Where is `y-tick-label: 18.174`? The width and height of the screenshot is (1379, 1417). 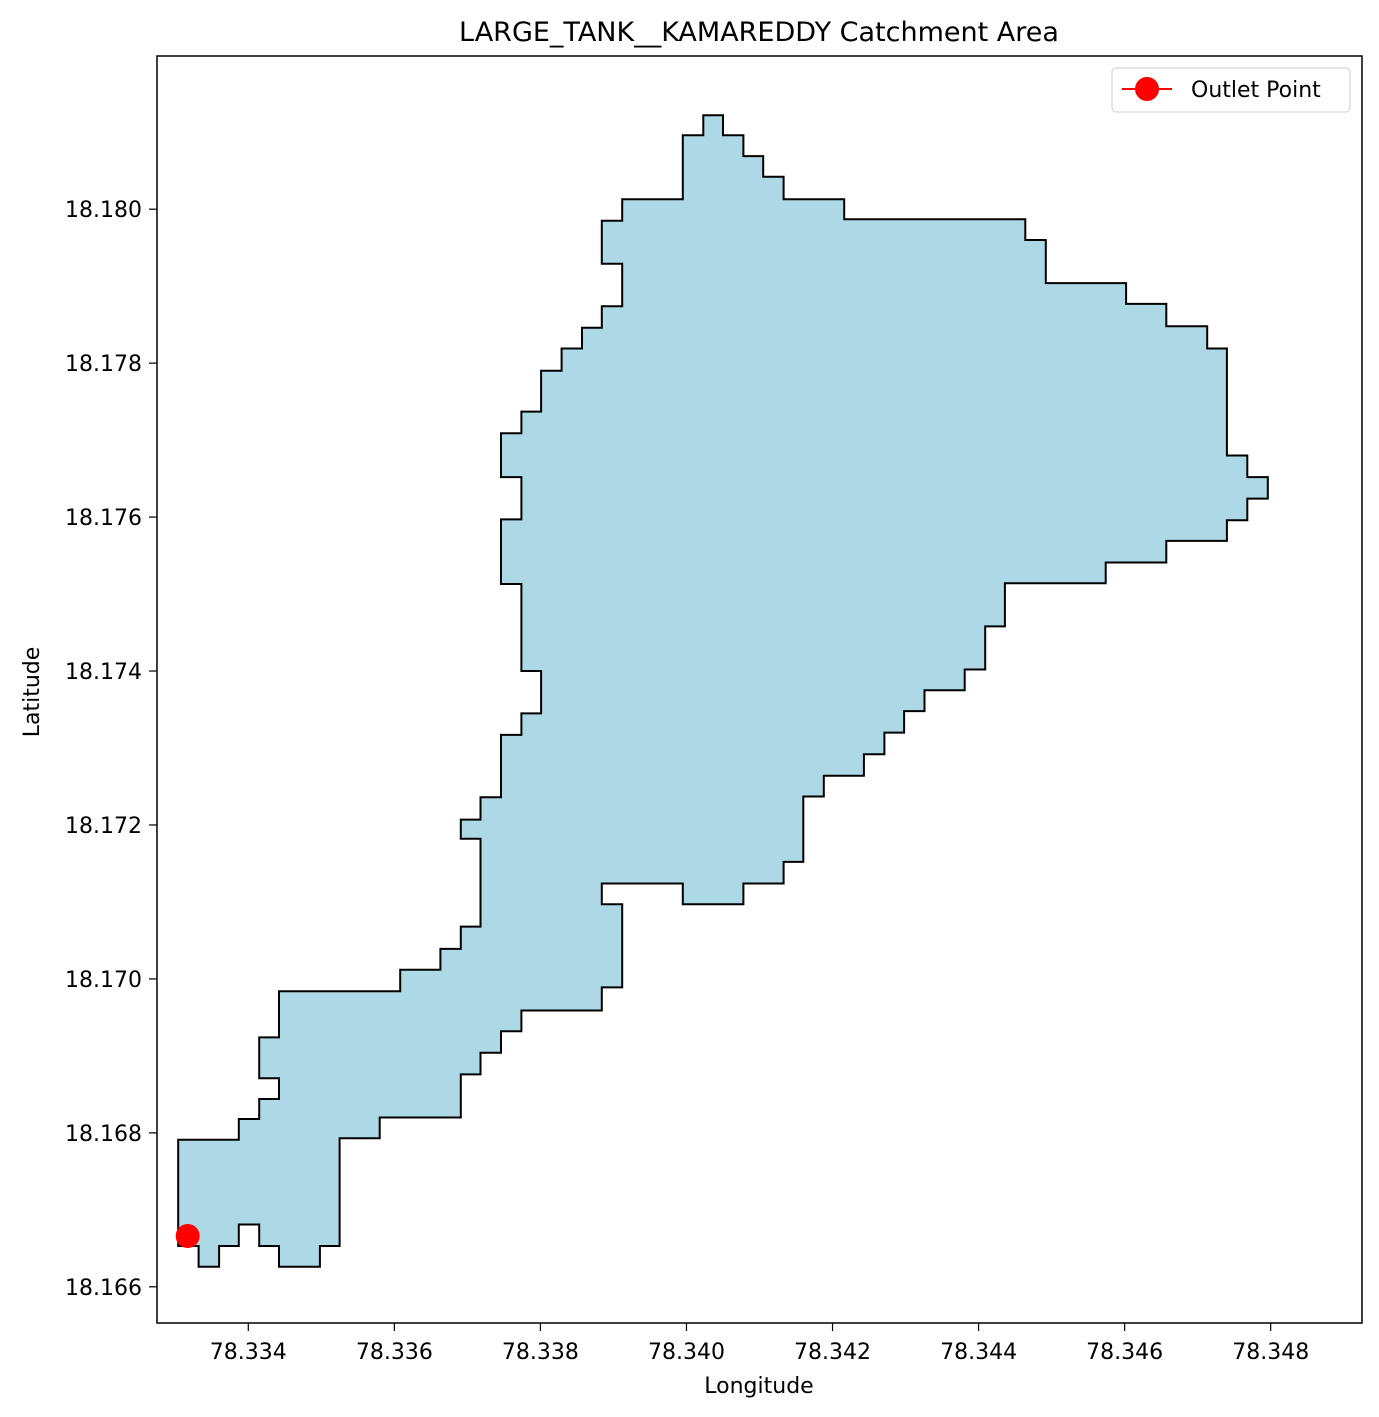 y-tick-label: 18.174 is located at coordinates (103, 672).